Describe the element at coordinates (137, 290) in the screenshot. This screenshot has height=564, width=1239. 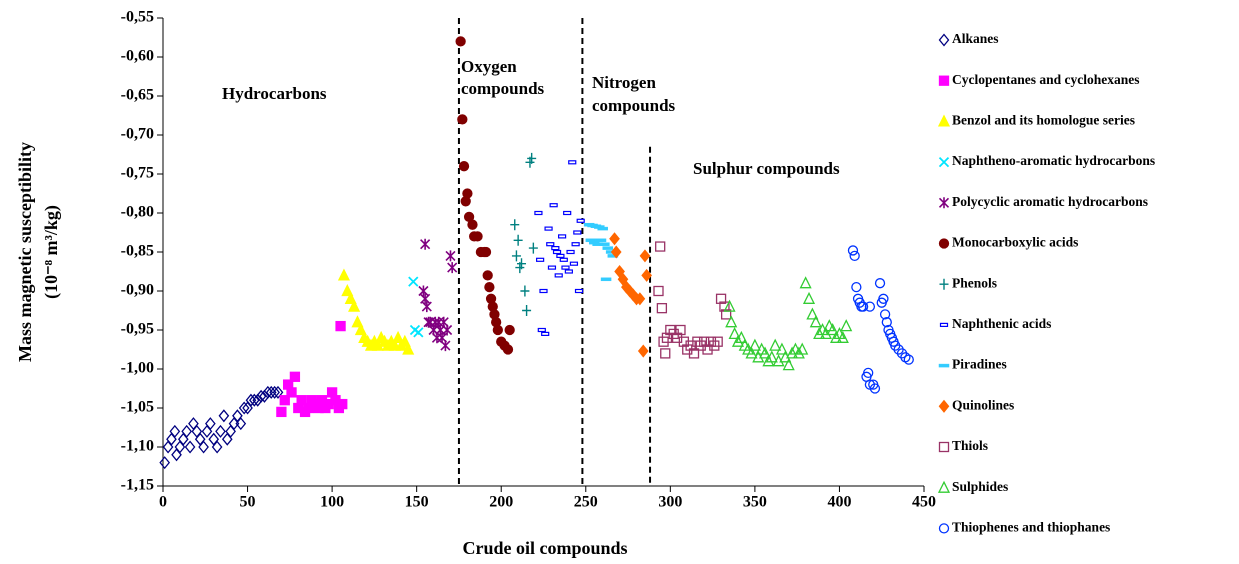
I see `y-tick-label: -0,90` at that location.